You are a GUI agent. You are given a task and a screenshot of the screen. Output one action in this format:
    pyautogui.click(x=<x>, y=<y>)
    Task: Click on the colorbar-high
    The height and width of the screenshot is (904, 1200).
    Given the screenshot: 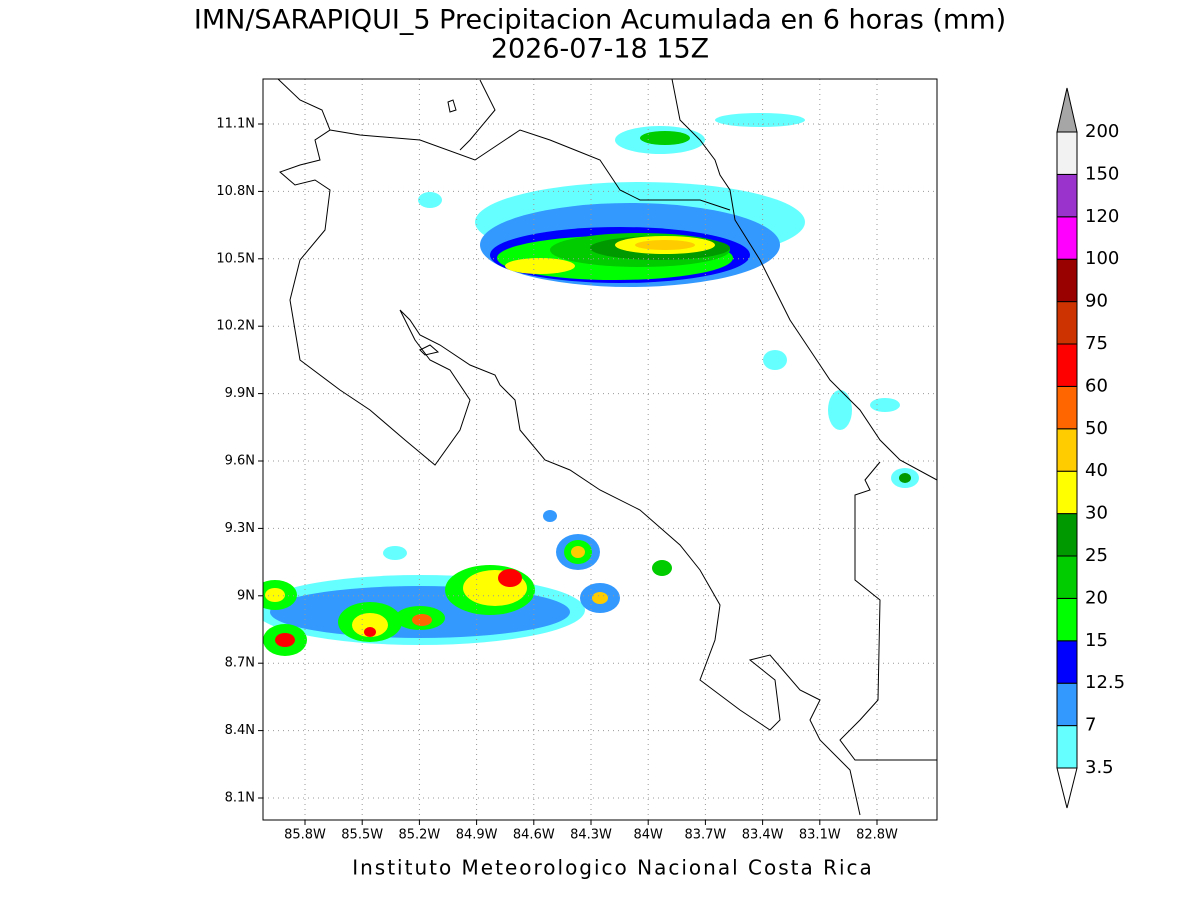 What is the action you would take?
    pyautogui.click(x=1067, y=110)
    